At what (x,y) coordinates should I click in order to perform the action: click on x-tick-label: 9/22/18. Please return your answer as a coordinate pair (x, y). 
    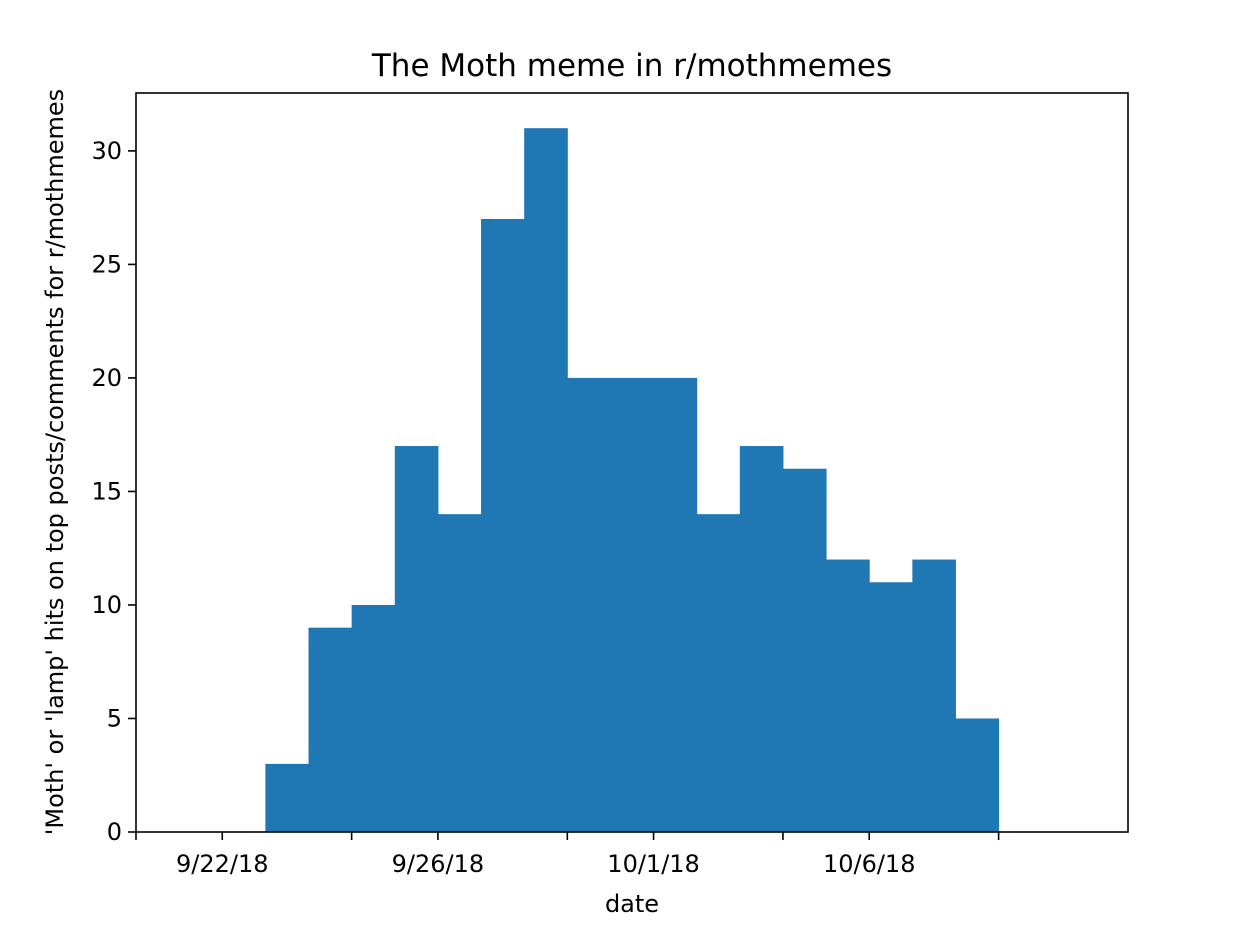
    Looking at the image, I should click on (222, 864).